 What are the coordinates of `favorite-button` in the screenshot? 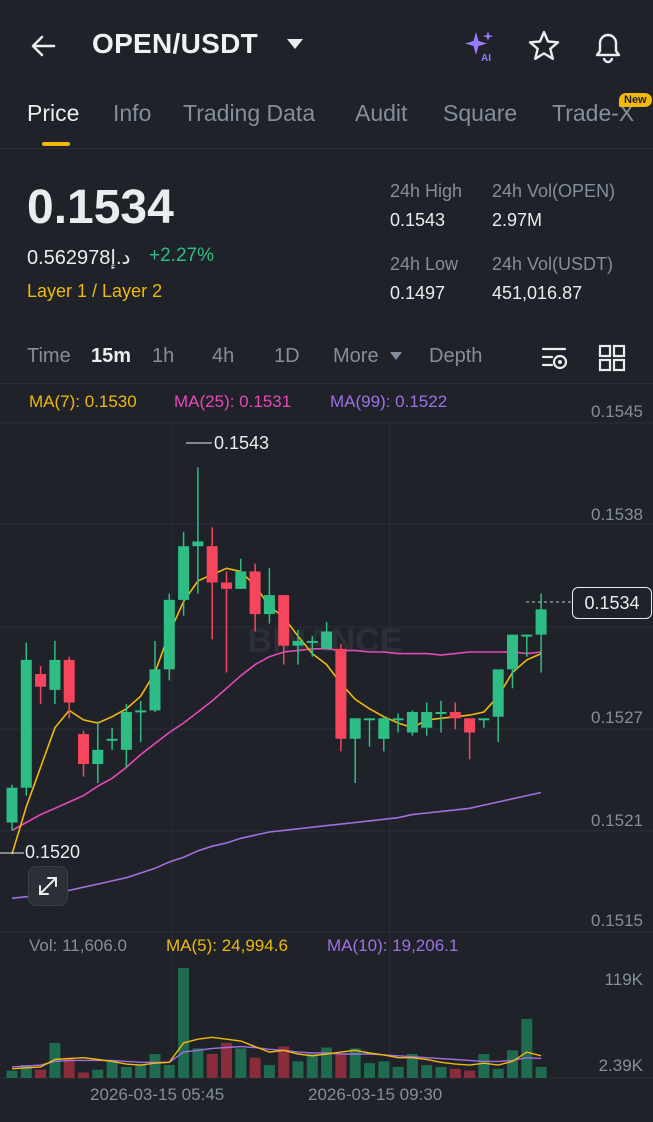 It's located at (544, 46).